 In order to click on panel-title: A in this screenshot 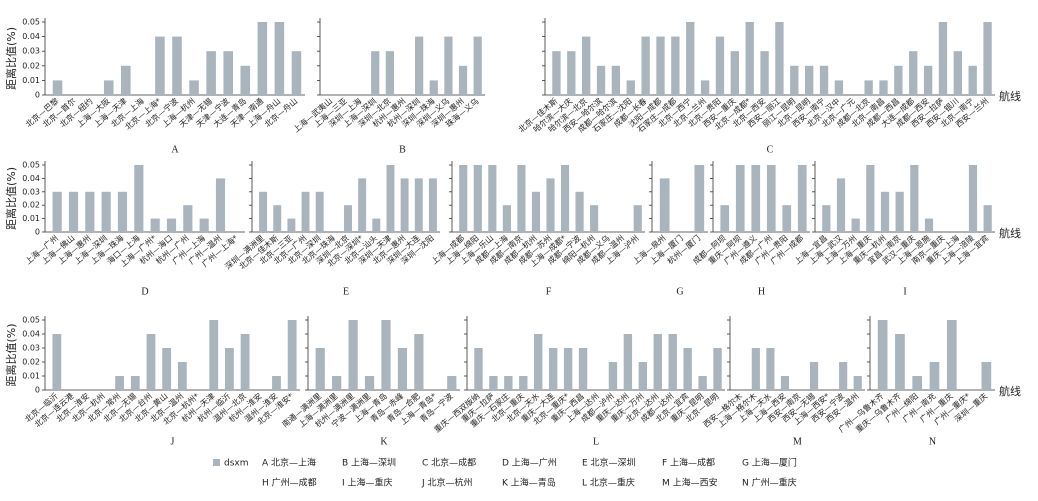, I will do `click(175, 149)`.